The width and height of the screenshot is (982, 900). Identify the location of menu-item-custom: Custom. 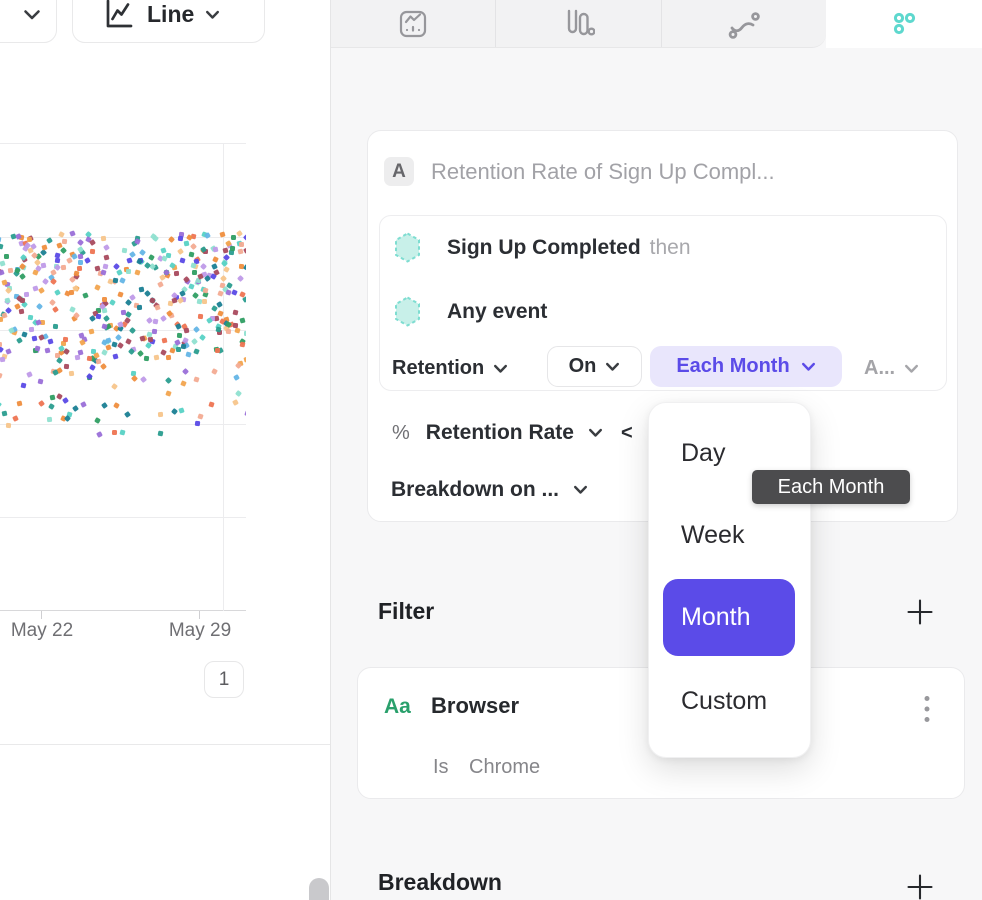
(724, 701).